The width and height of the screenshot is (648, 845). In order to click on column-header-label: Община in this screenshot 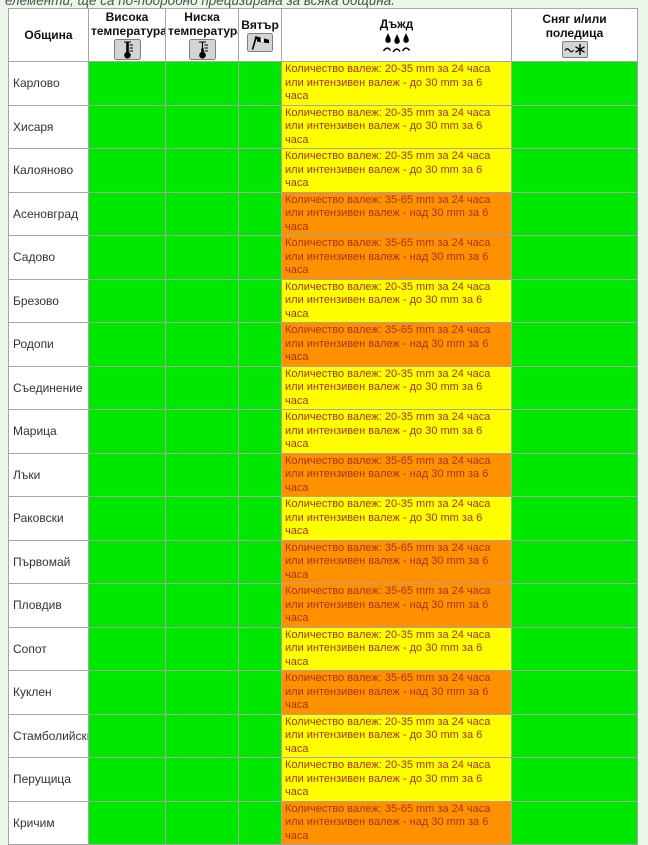, I will do `click(48, 35)`.